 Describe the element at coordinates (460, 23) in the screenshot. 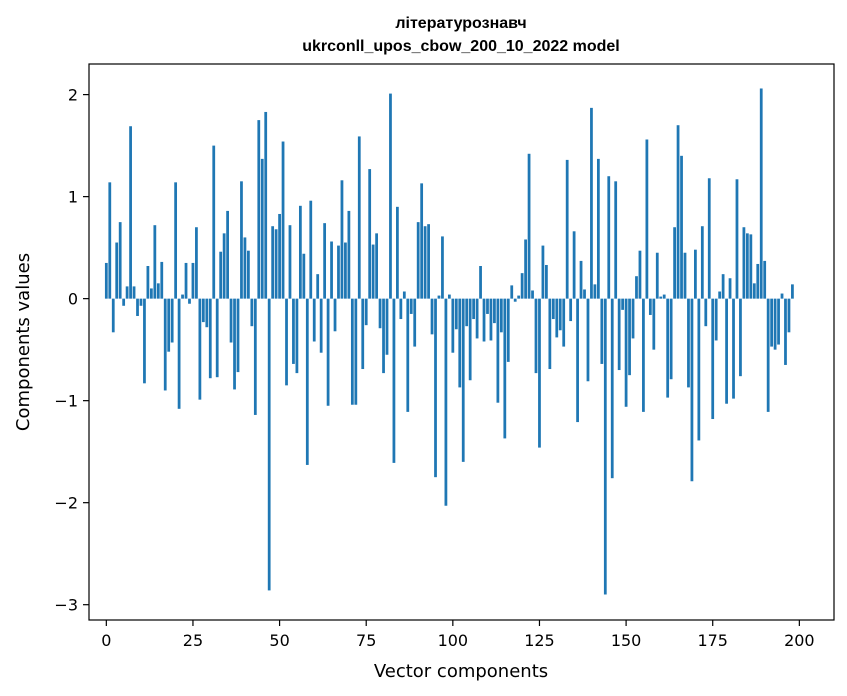

I see `chart-title-line-1: літературознавч` at that location.